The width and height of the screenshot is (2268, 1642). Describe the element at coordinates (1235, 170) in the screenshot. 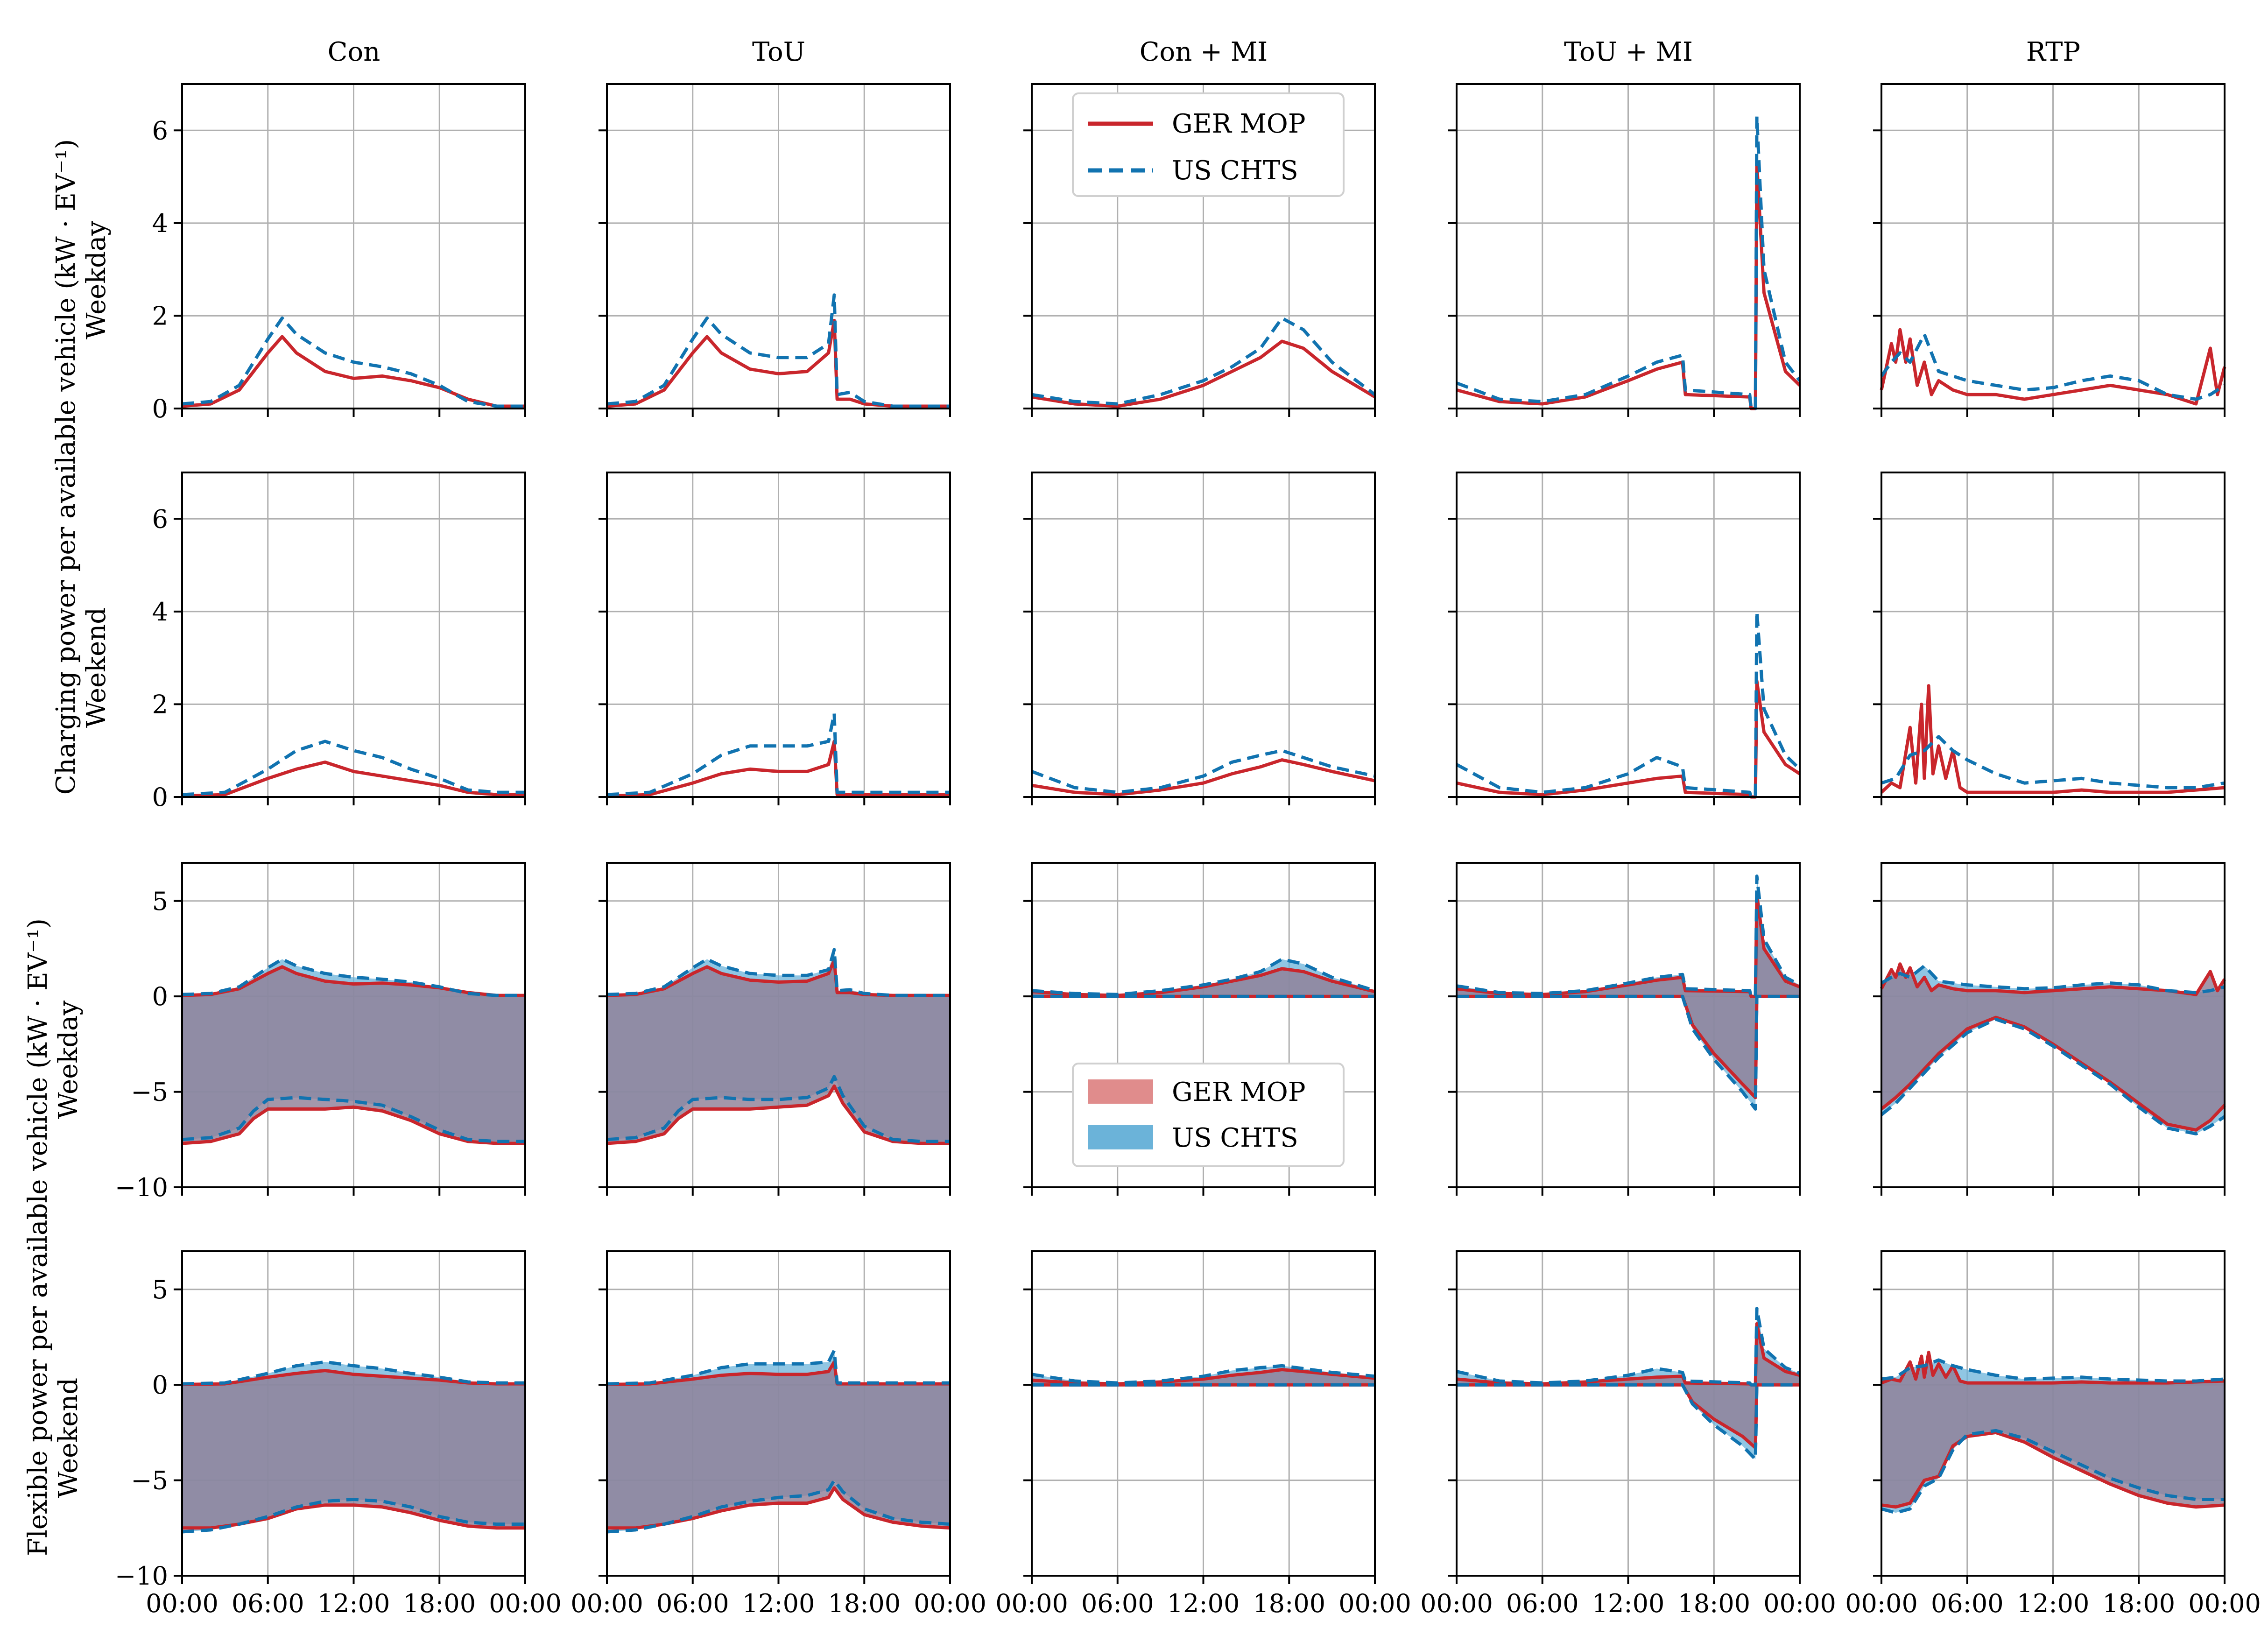

I see `legend-label-us: US CHTS` at that location.